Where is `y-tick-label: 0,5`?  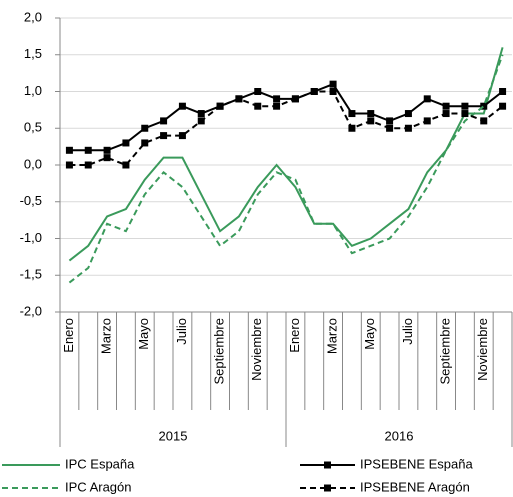
y-tick-label: 0,5 is located at coordinates (33, 127).